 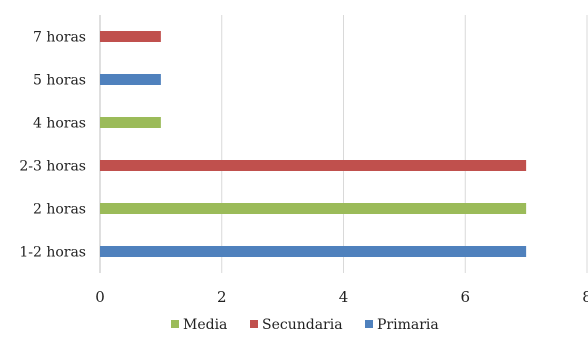 I want to click on x-tick-label: 8, so click(x=585, y=297).